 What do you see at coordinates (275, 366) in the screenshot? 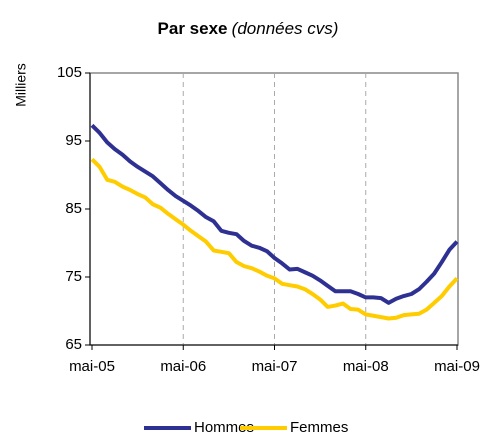
I see `x-tick-label: mai-07` at bounding box center [275, 366].